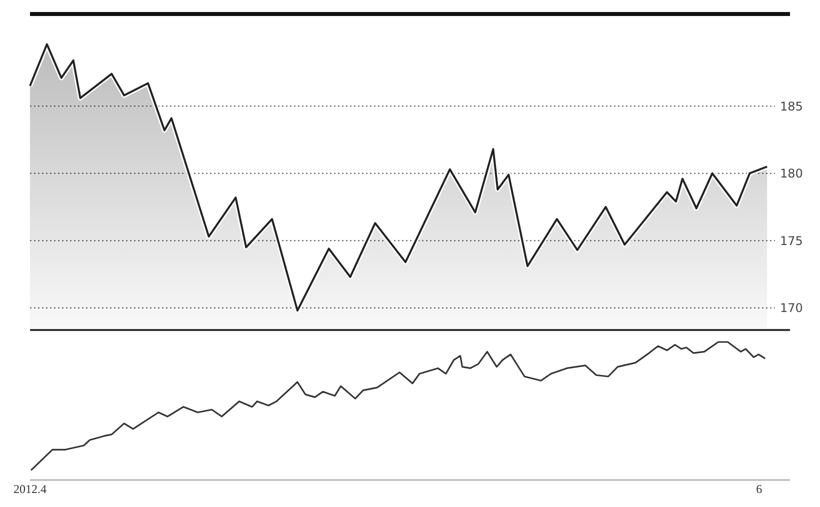 Image resolution: width=820 pixels, height=507 pixels. I want to click on y-tick-label: 185, so click(791, 106).